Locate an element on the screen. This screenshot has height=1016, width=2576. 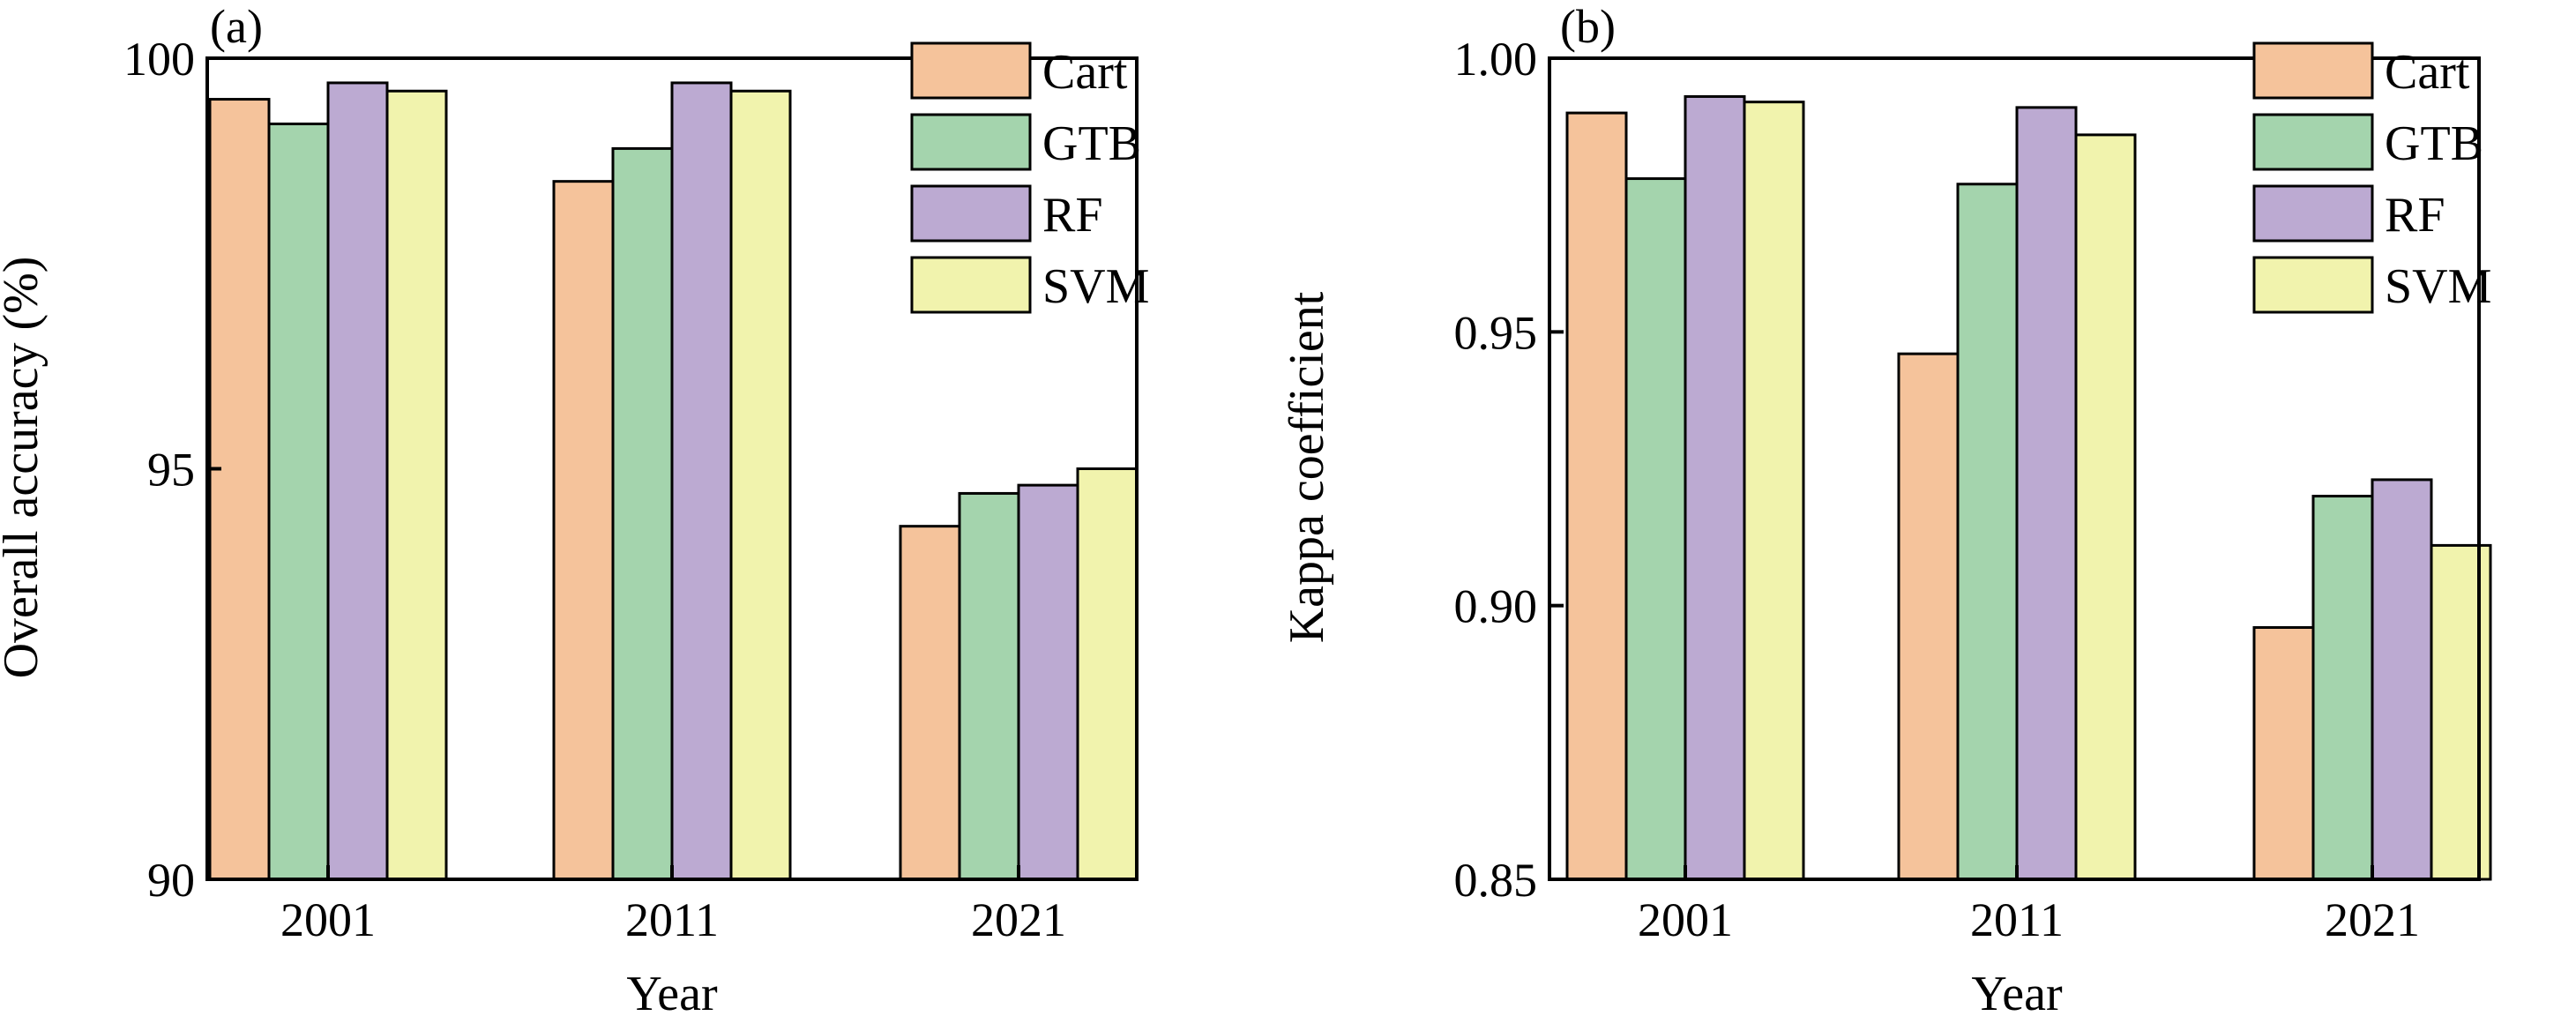
y-tick-label: 0.85 is located at coordinates (1496, 880).